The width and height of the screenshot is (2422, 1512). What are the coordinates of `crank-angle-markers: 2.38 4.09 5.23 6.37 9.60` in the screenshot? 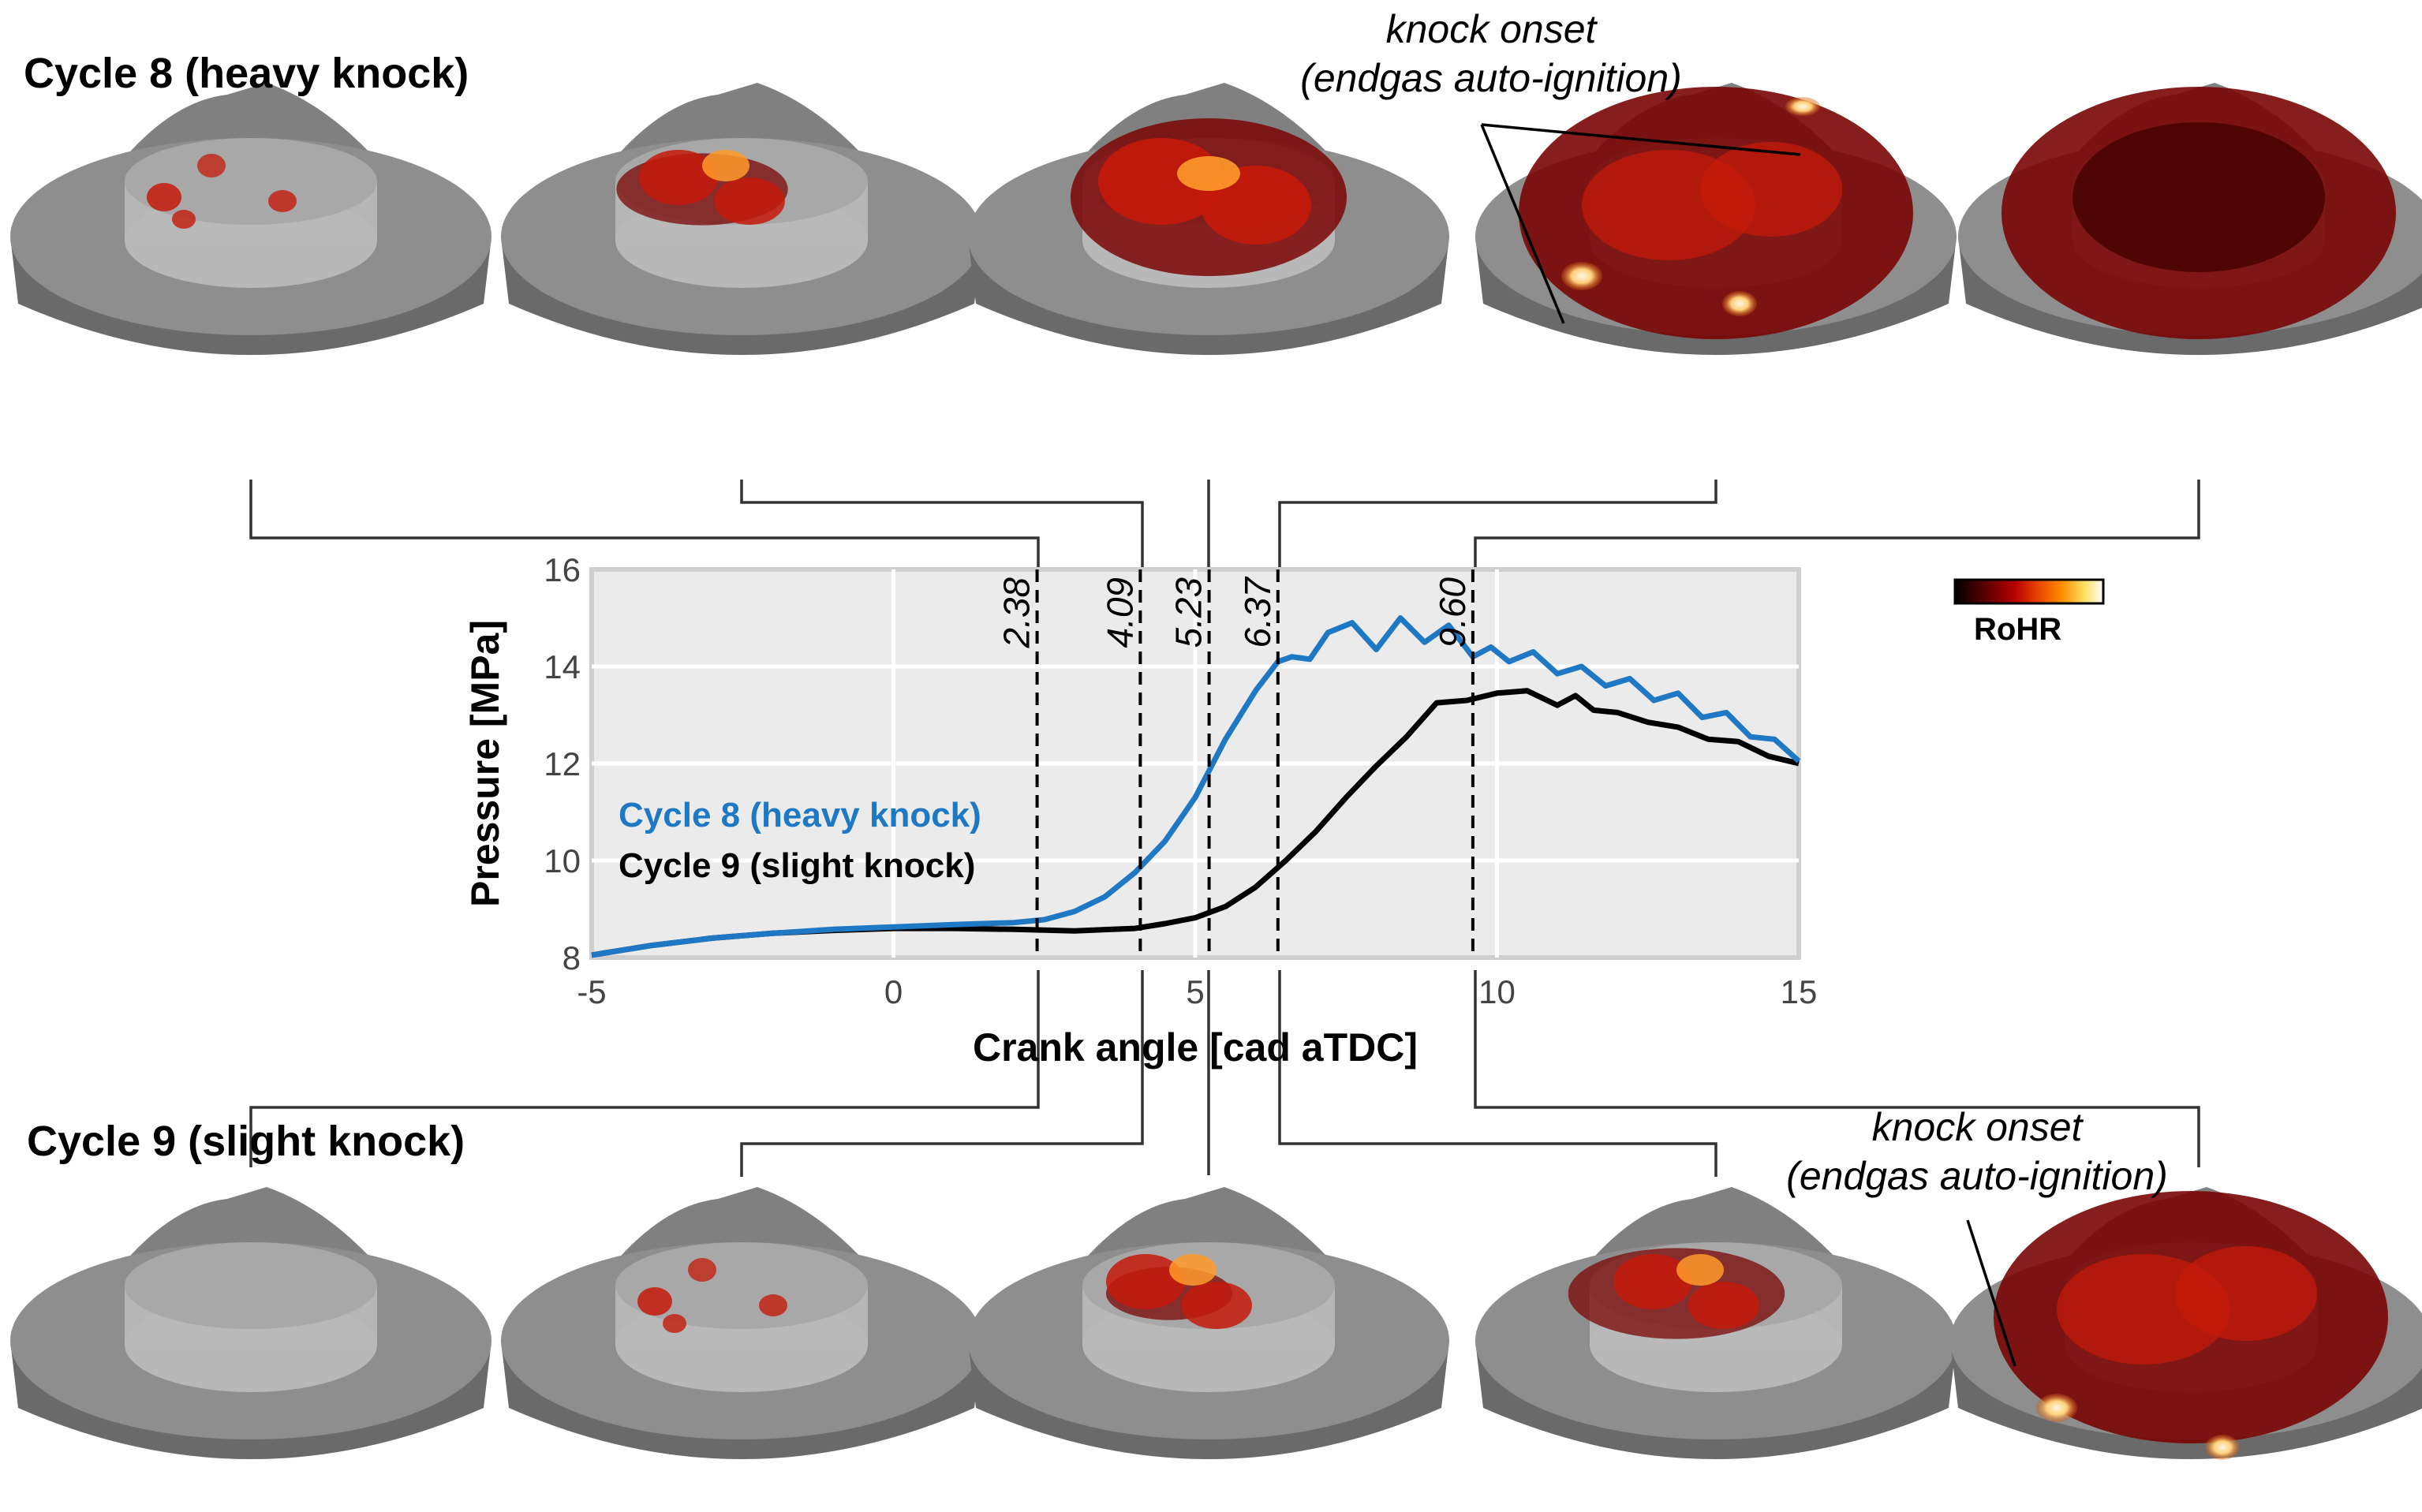 It's located at (1235, 763).